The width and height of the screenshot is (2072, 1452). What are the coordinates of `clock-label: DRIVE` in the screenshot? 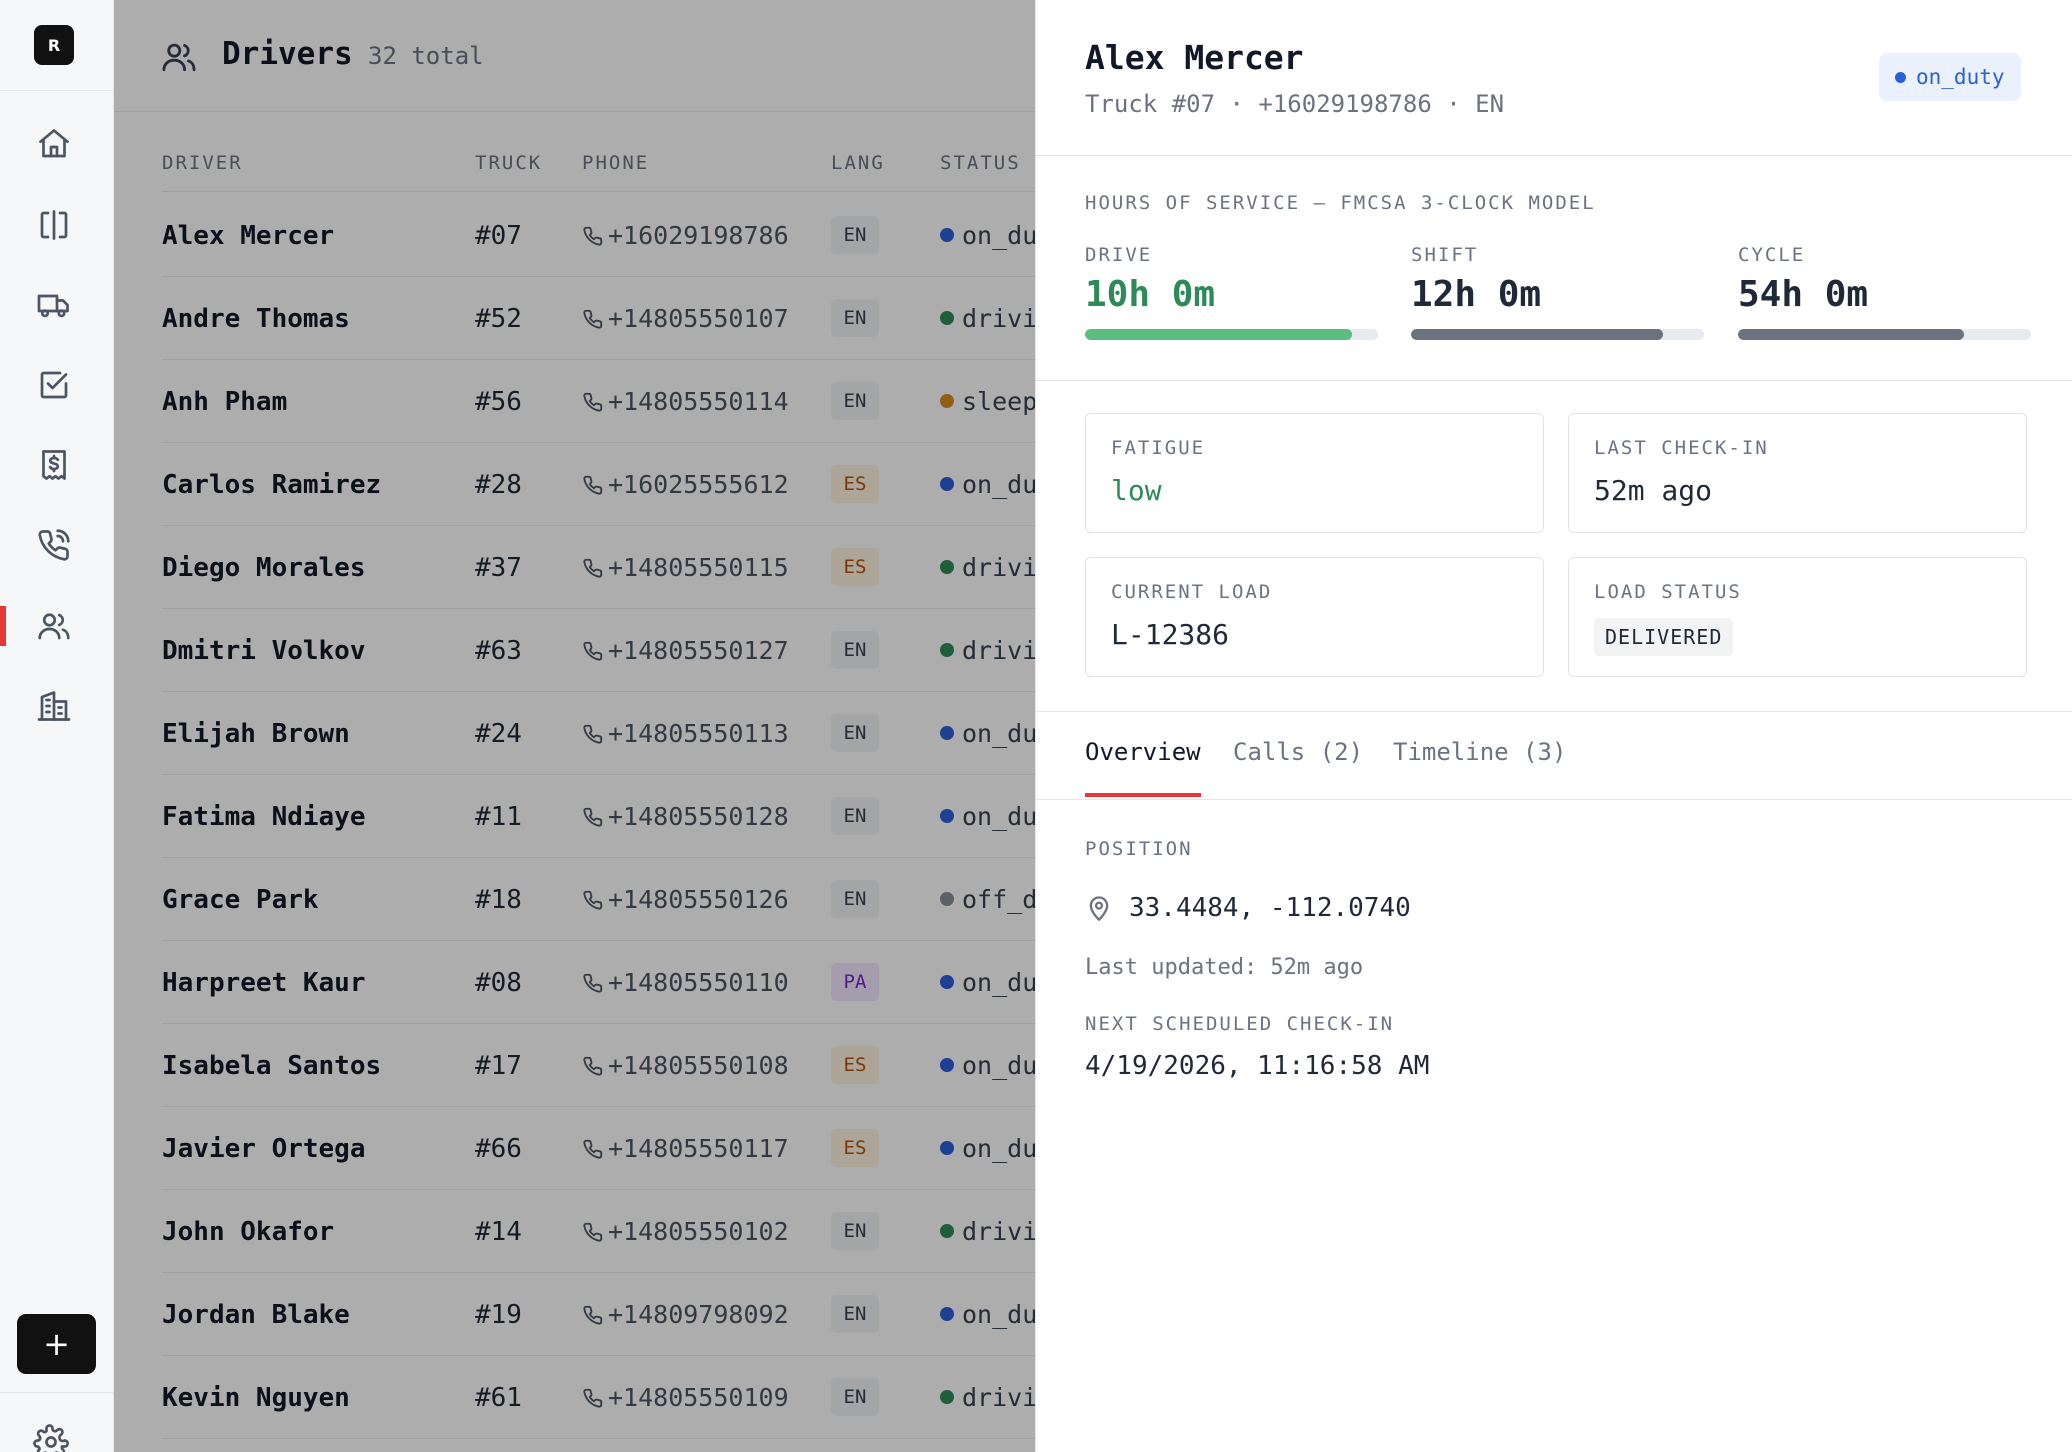 It's located at (1119, 255).